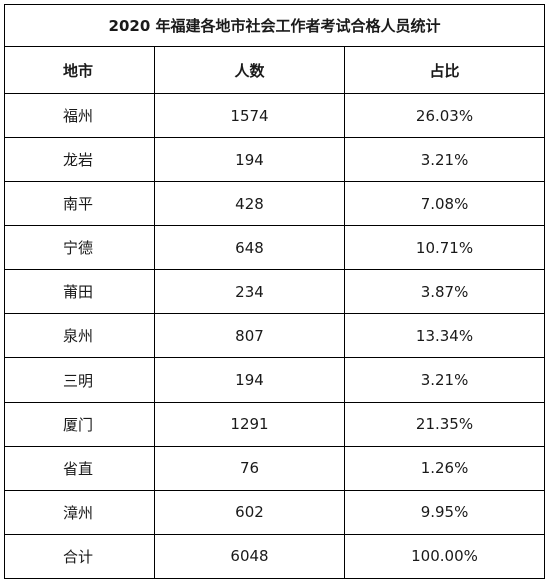 Image resolution: width=549 pixels, height=583 pixels. I want to click on region-cell: 宁德, so click(79, 248).